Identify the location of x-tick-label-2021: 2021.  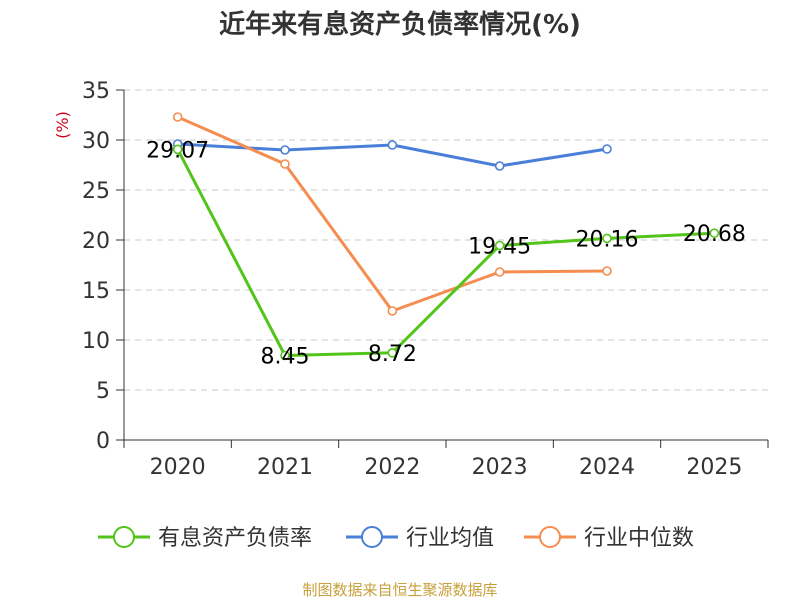
(285, 467).